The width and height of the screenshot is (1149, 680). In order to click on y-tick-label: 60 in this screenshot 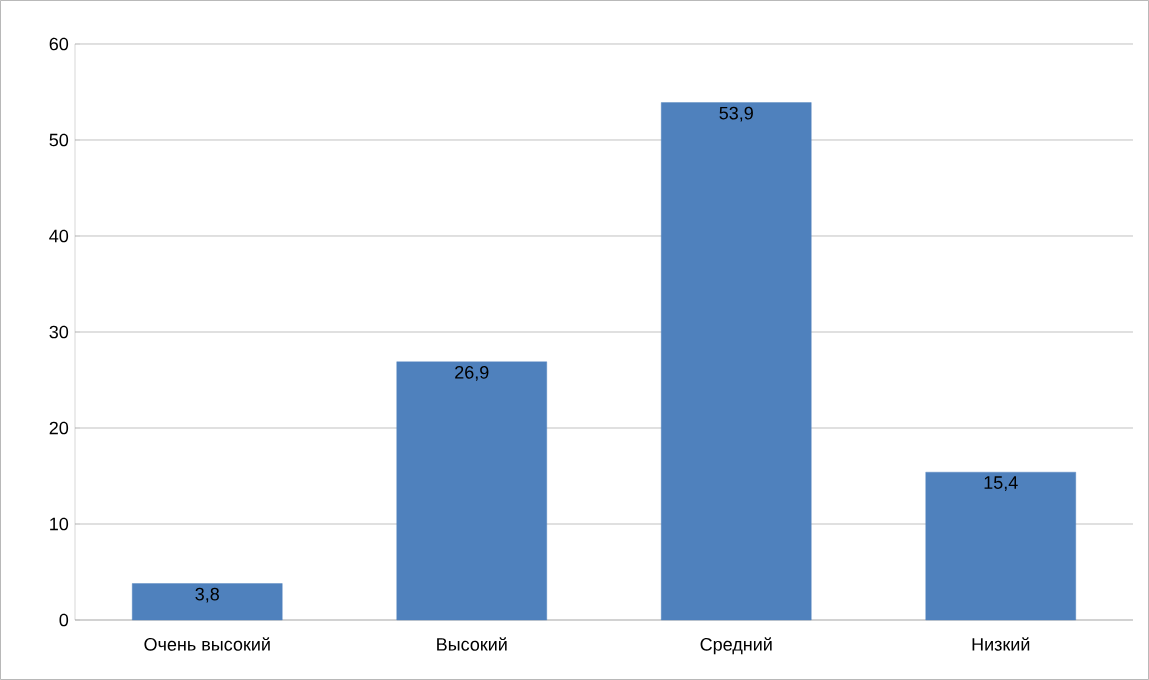, I will do `click(59, 44)`.